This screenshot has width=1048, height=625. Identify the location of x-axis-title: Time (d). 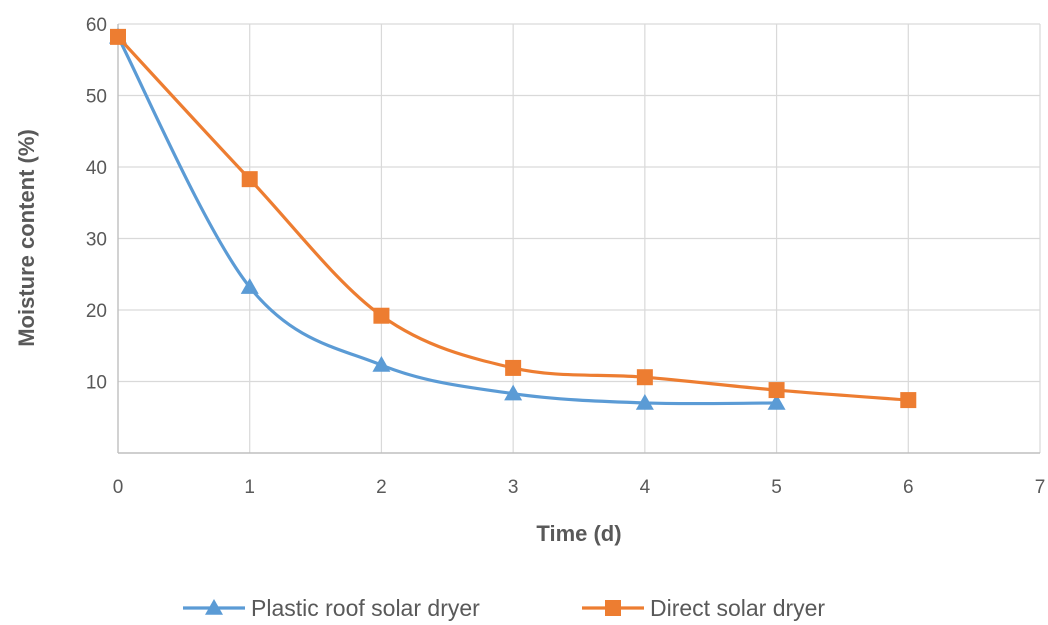
(578, 533).